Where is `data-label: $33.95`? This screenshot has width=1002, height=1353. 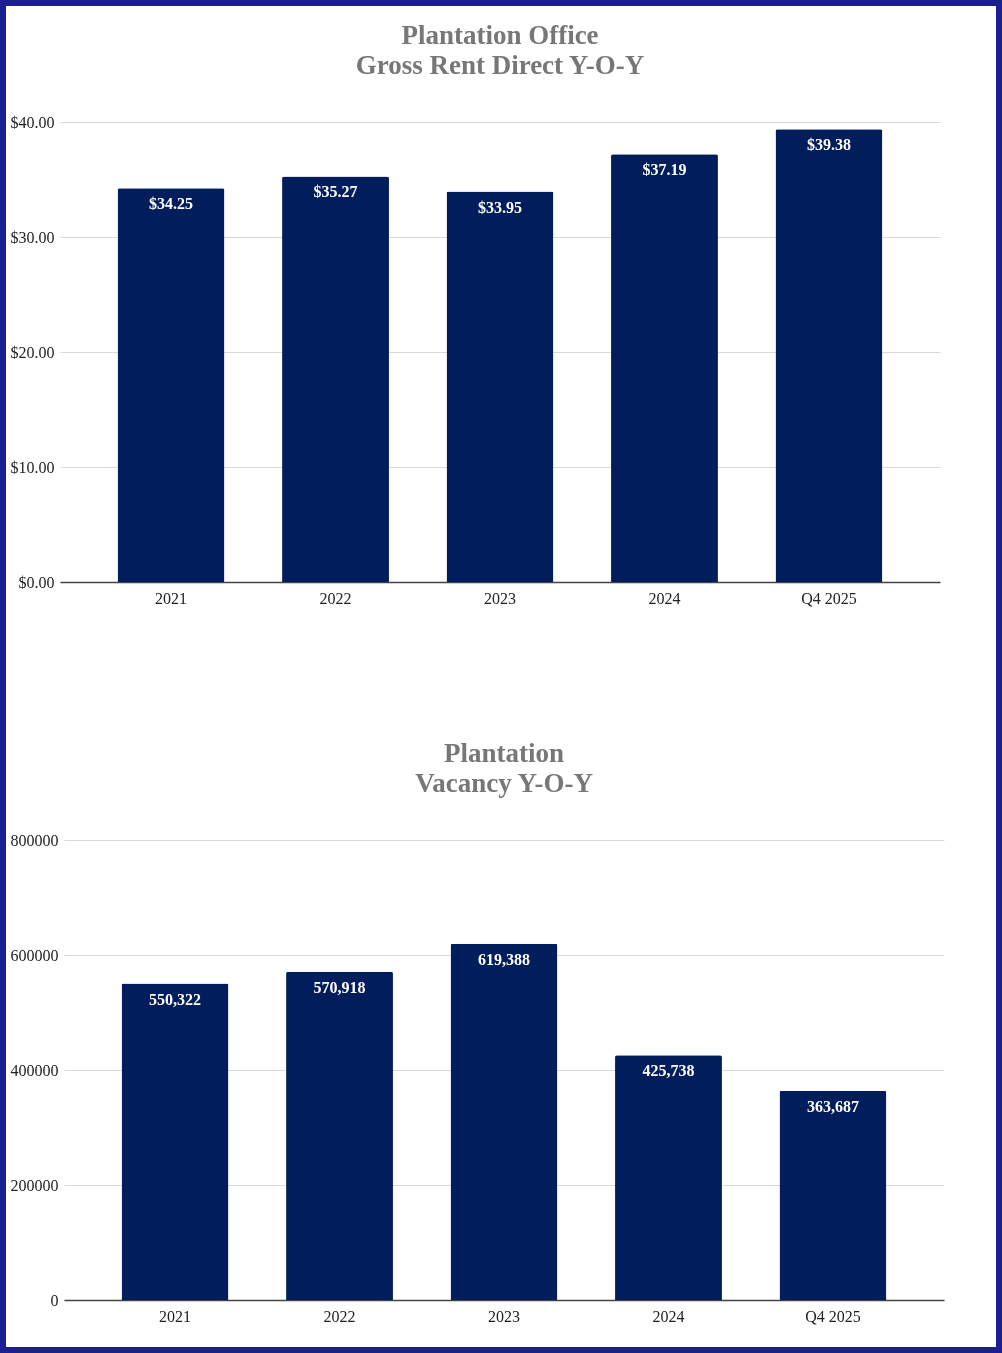
data-label: $33.95 is located at coordinates (500, 207).